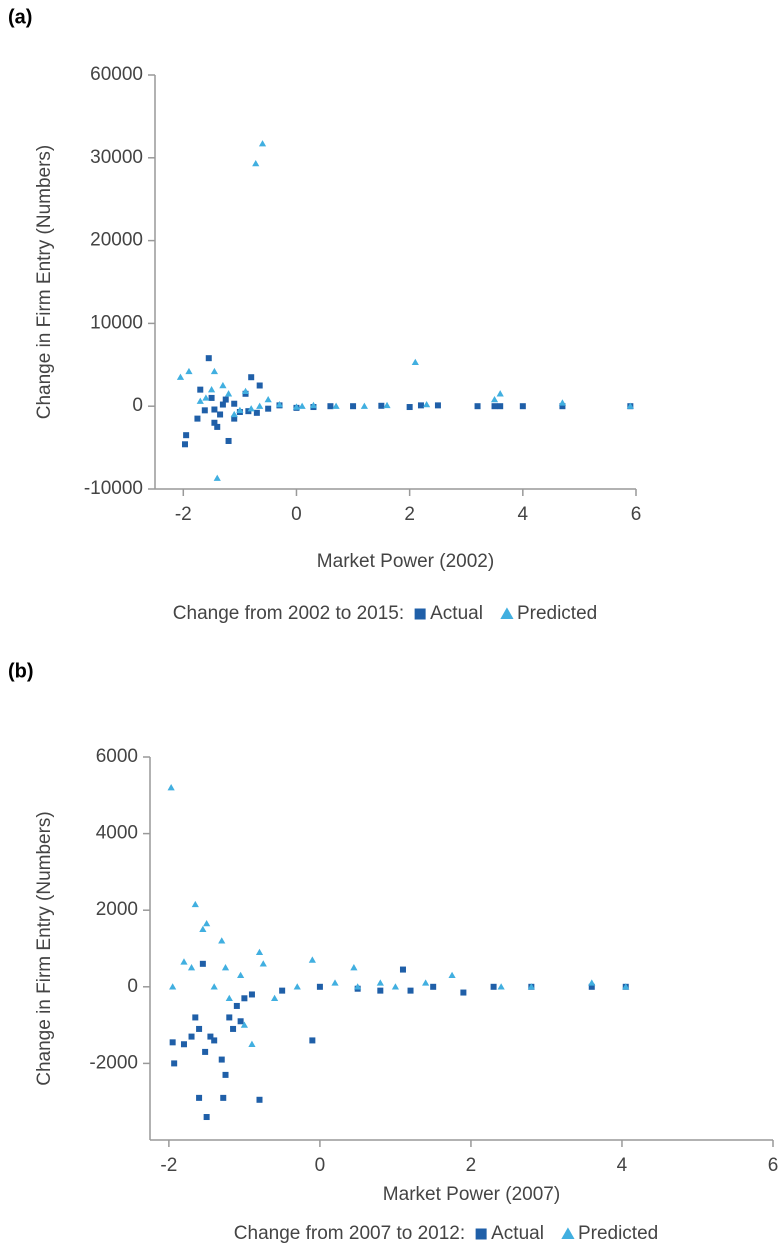 This screenshot has width=784, height=1257. Describe the element at coordinates (117, 833) in the screenshot. I see `y-tick-label: 4000` at that location.